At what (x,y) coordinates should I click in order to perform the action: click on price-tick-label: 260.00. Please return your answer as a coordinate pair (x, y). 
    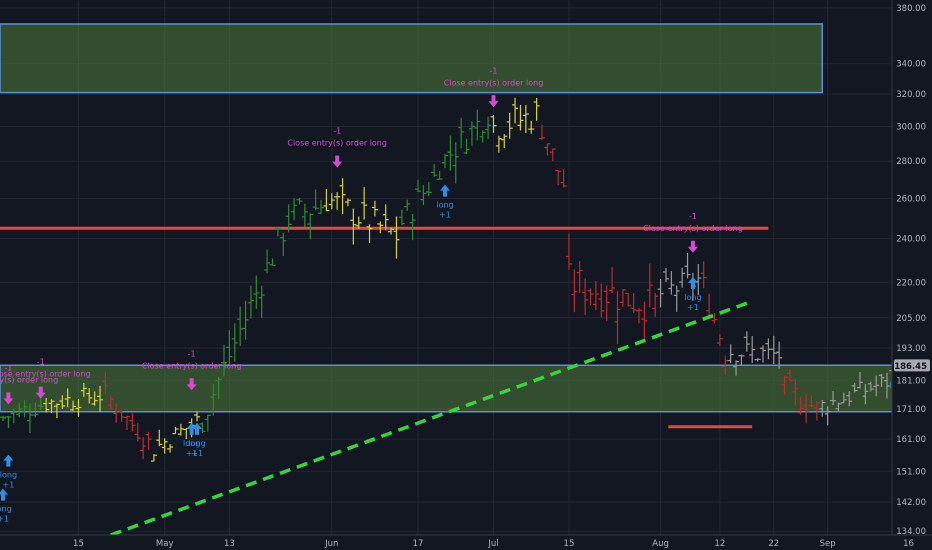
    Looking at the image, I should click on (911, 199).